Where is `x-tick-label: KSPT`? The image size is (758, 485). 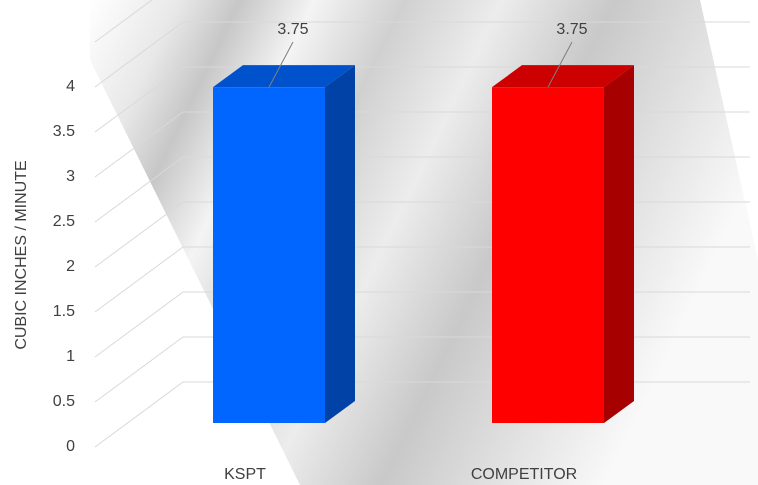
x-tick-label: KSPT is located at coordinates (245, 474).